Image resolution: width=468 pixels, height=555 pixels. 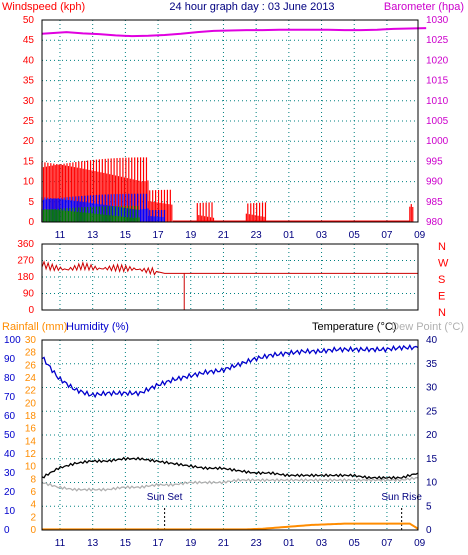 I want to click on rain-ytick-10: 20, so click(x=31, y=403).